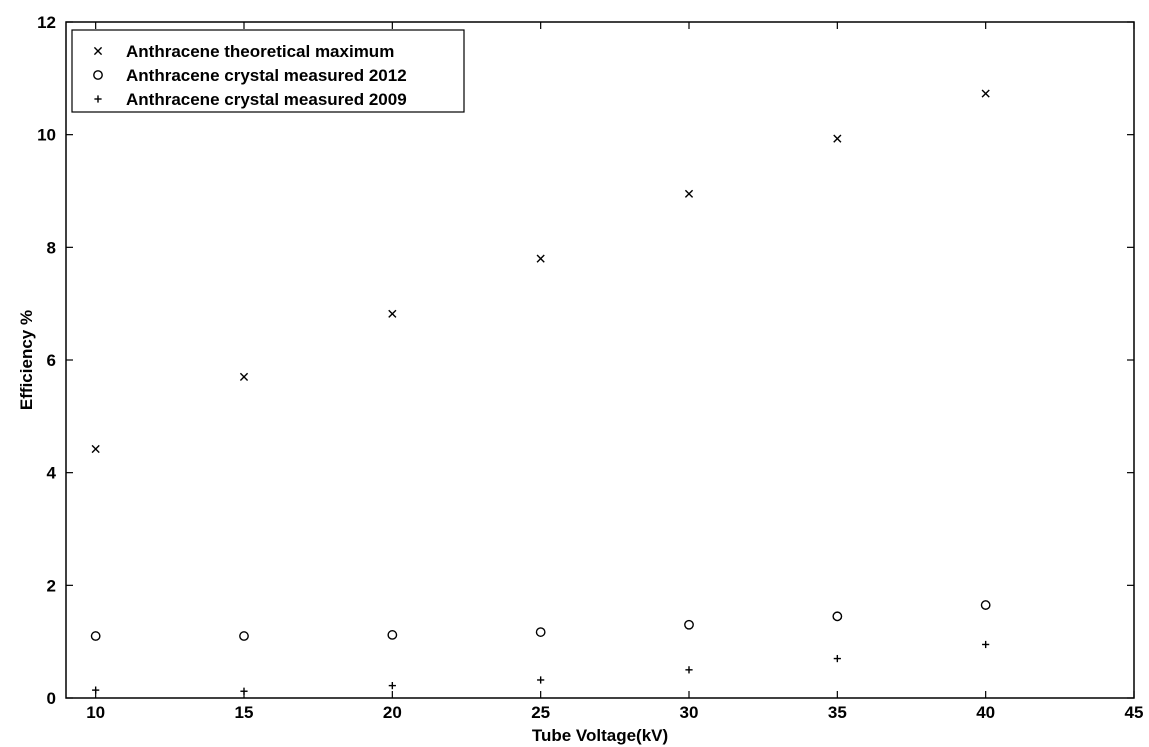 The image size is (1149, 747). What do you see at coordinates (837, 712) in the screenshot?
I see `x-tick-label: 35` at bounding box center [837, 712].